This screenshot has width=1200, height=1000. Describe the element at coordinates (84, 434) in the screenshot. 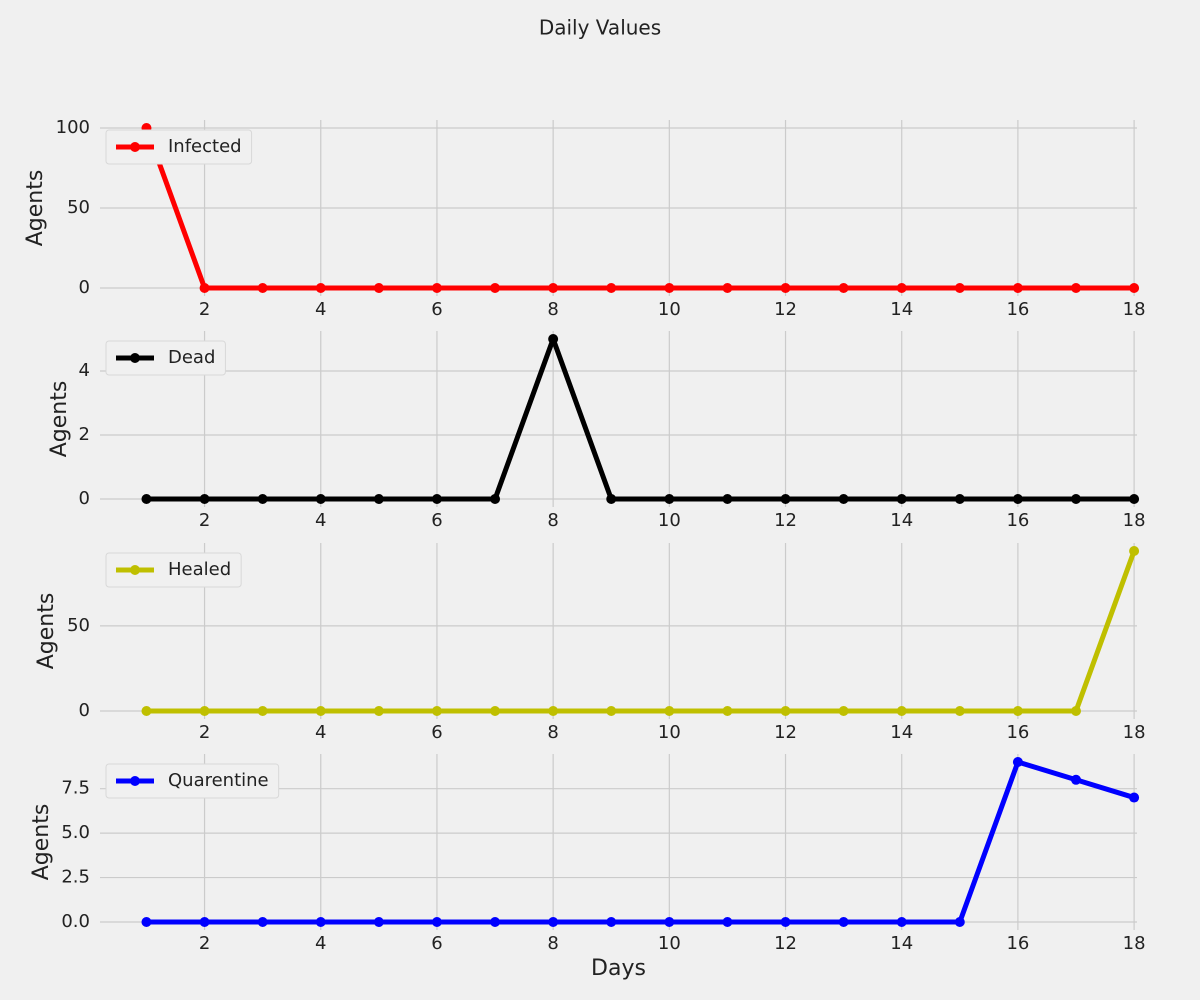

I see `y-tick-label: 2` at that location.